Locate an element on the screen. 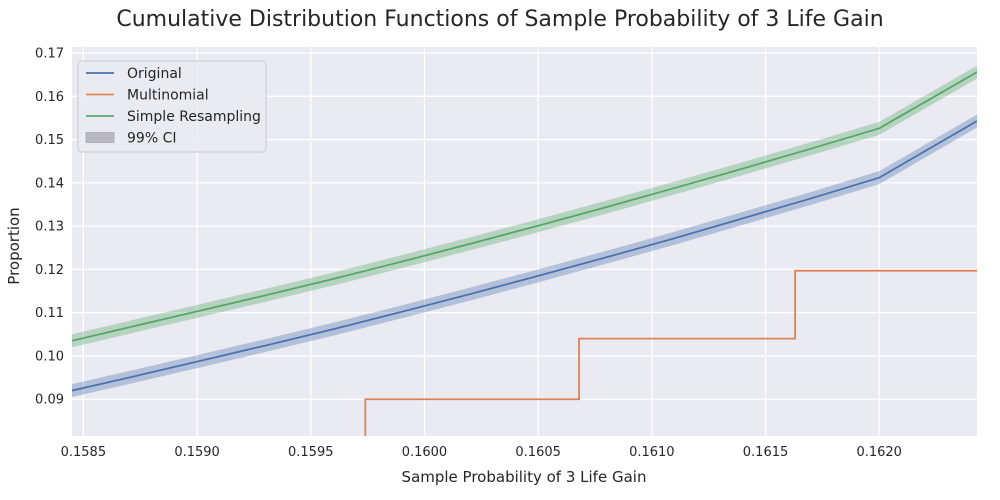 The image size is (1000, 500). y-tick-label: 0.09 is located at coordinates (49, 400).